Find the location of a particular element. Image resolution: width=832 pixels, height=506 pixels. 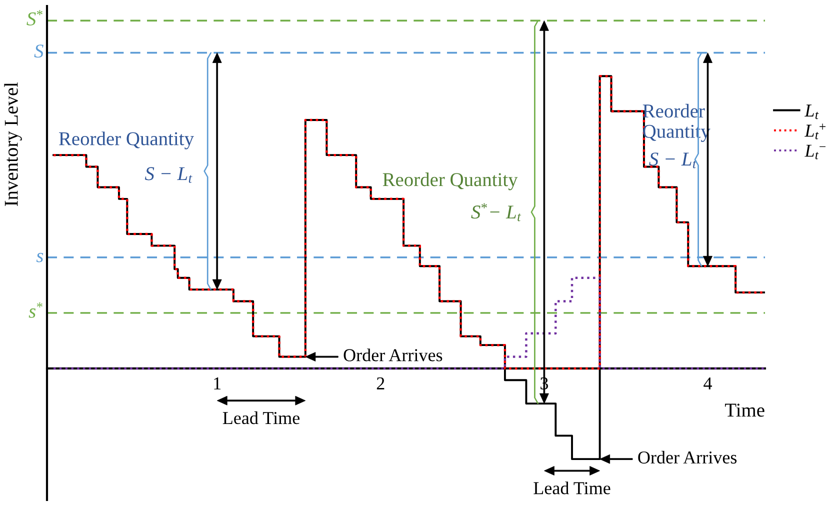

annotation: Lead Time is located at coordinates (261, 417).